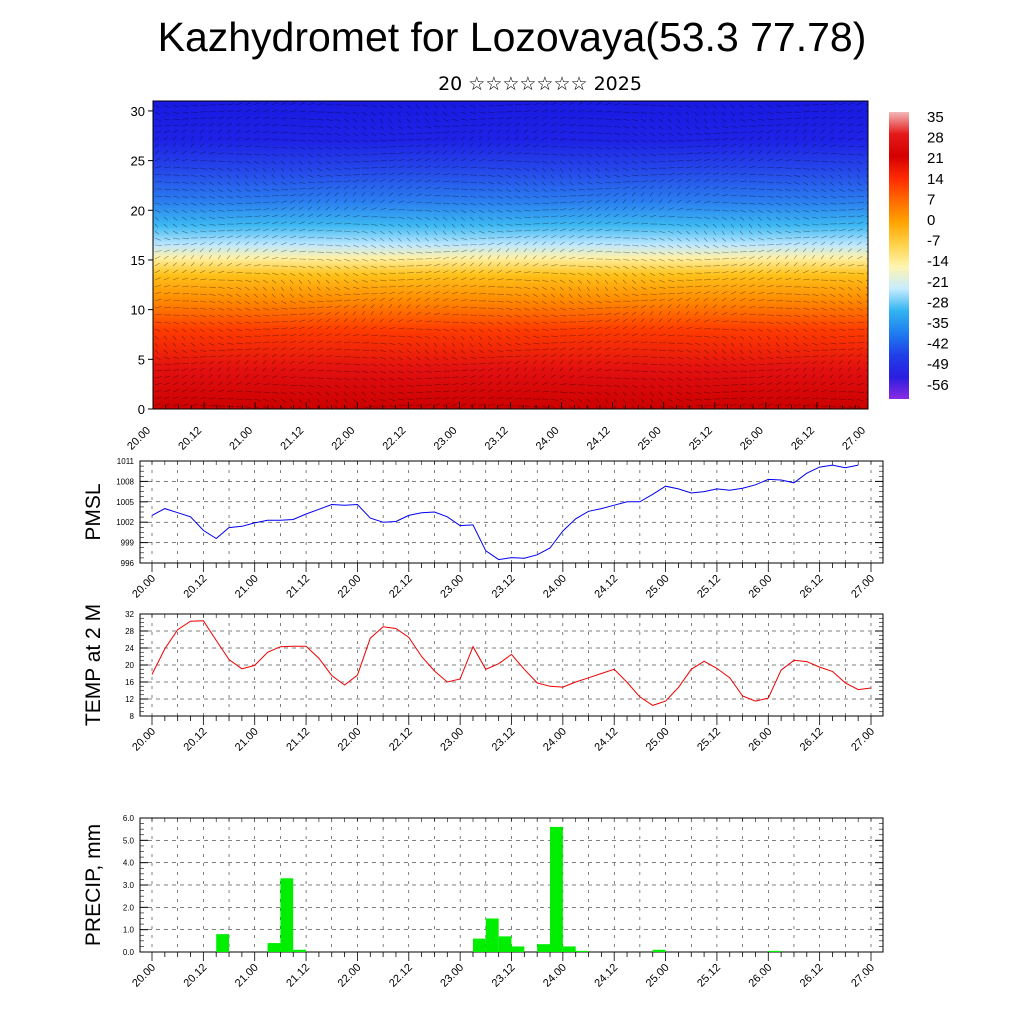 Image resolution: width=1024 pixels, height=1024 pixels. Describe the element at coordinates (812, 587) in the screenshot. I see `x-tick-label: 26.12` at that location.